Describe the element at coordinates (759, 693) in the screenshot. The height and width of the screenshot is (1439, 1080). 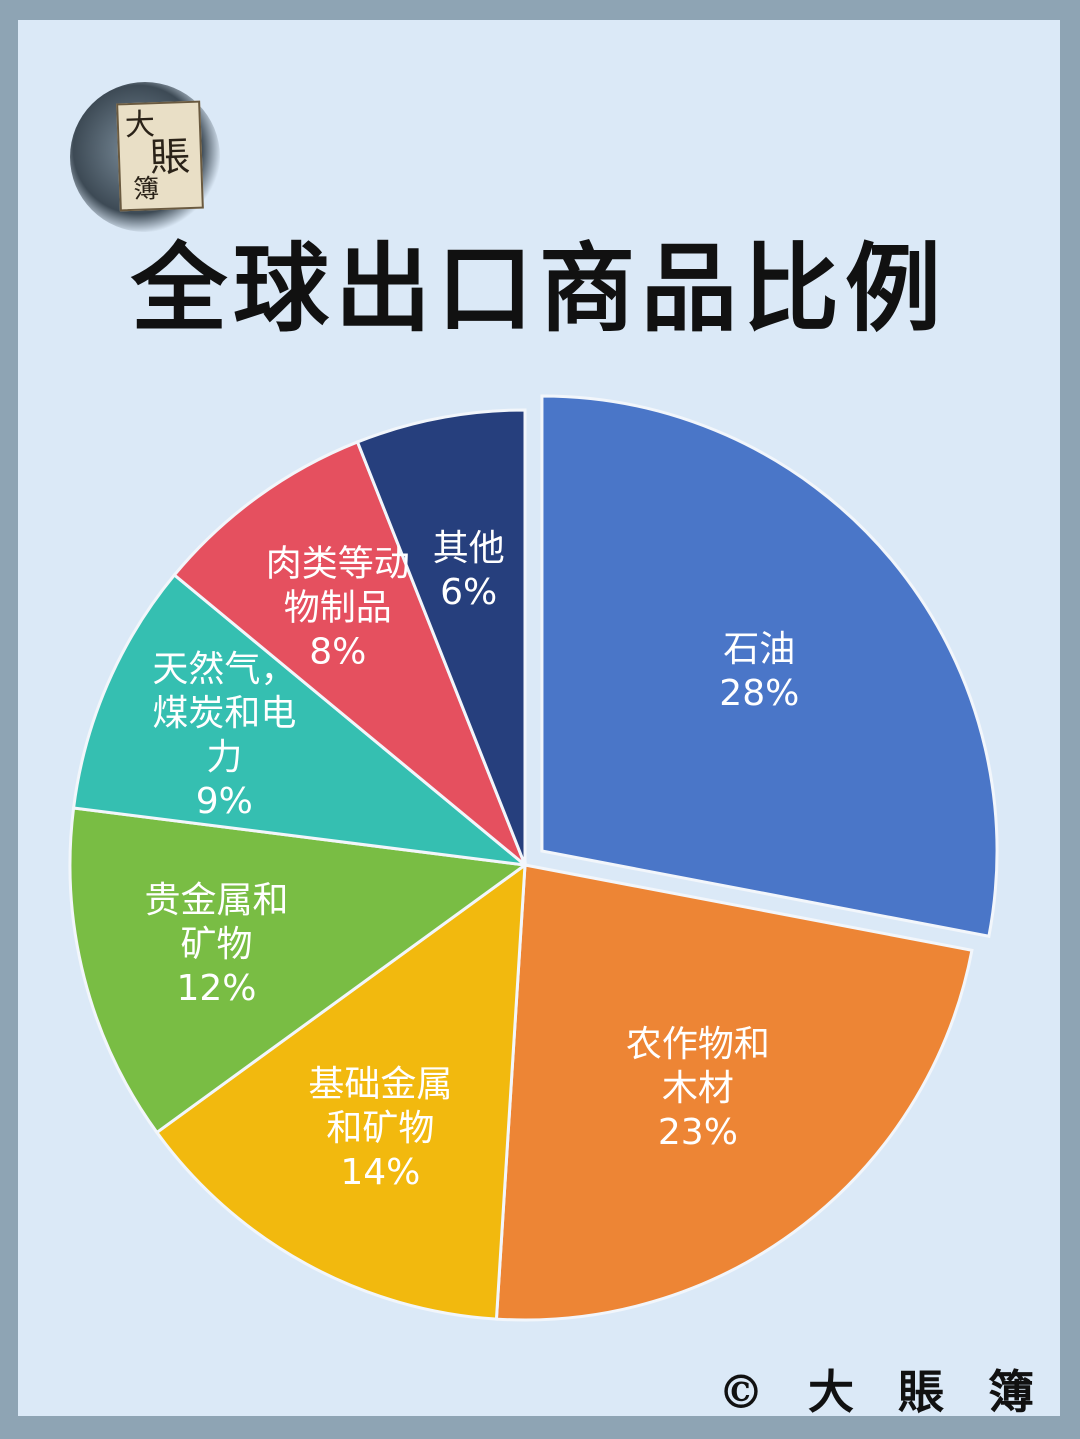
I see `slice-value-label: 28%` at that location.